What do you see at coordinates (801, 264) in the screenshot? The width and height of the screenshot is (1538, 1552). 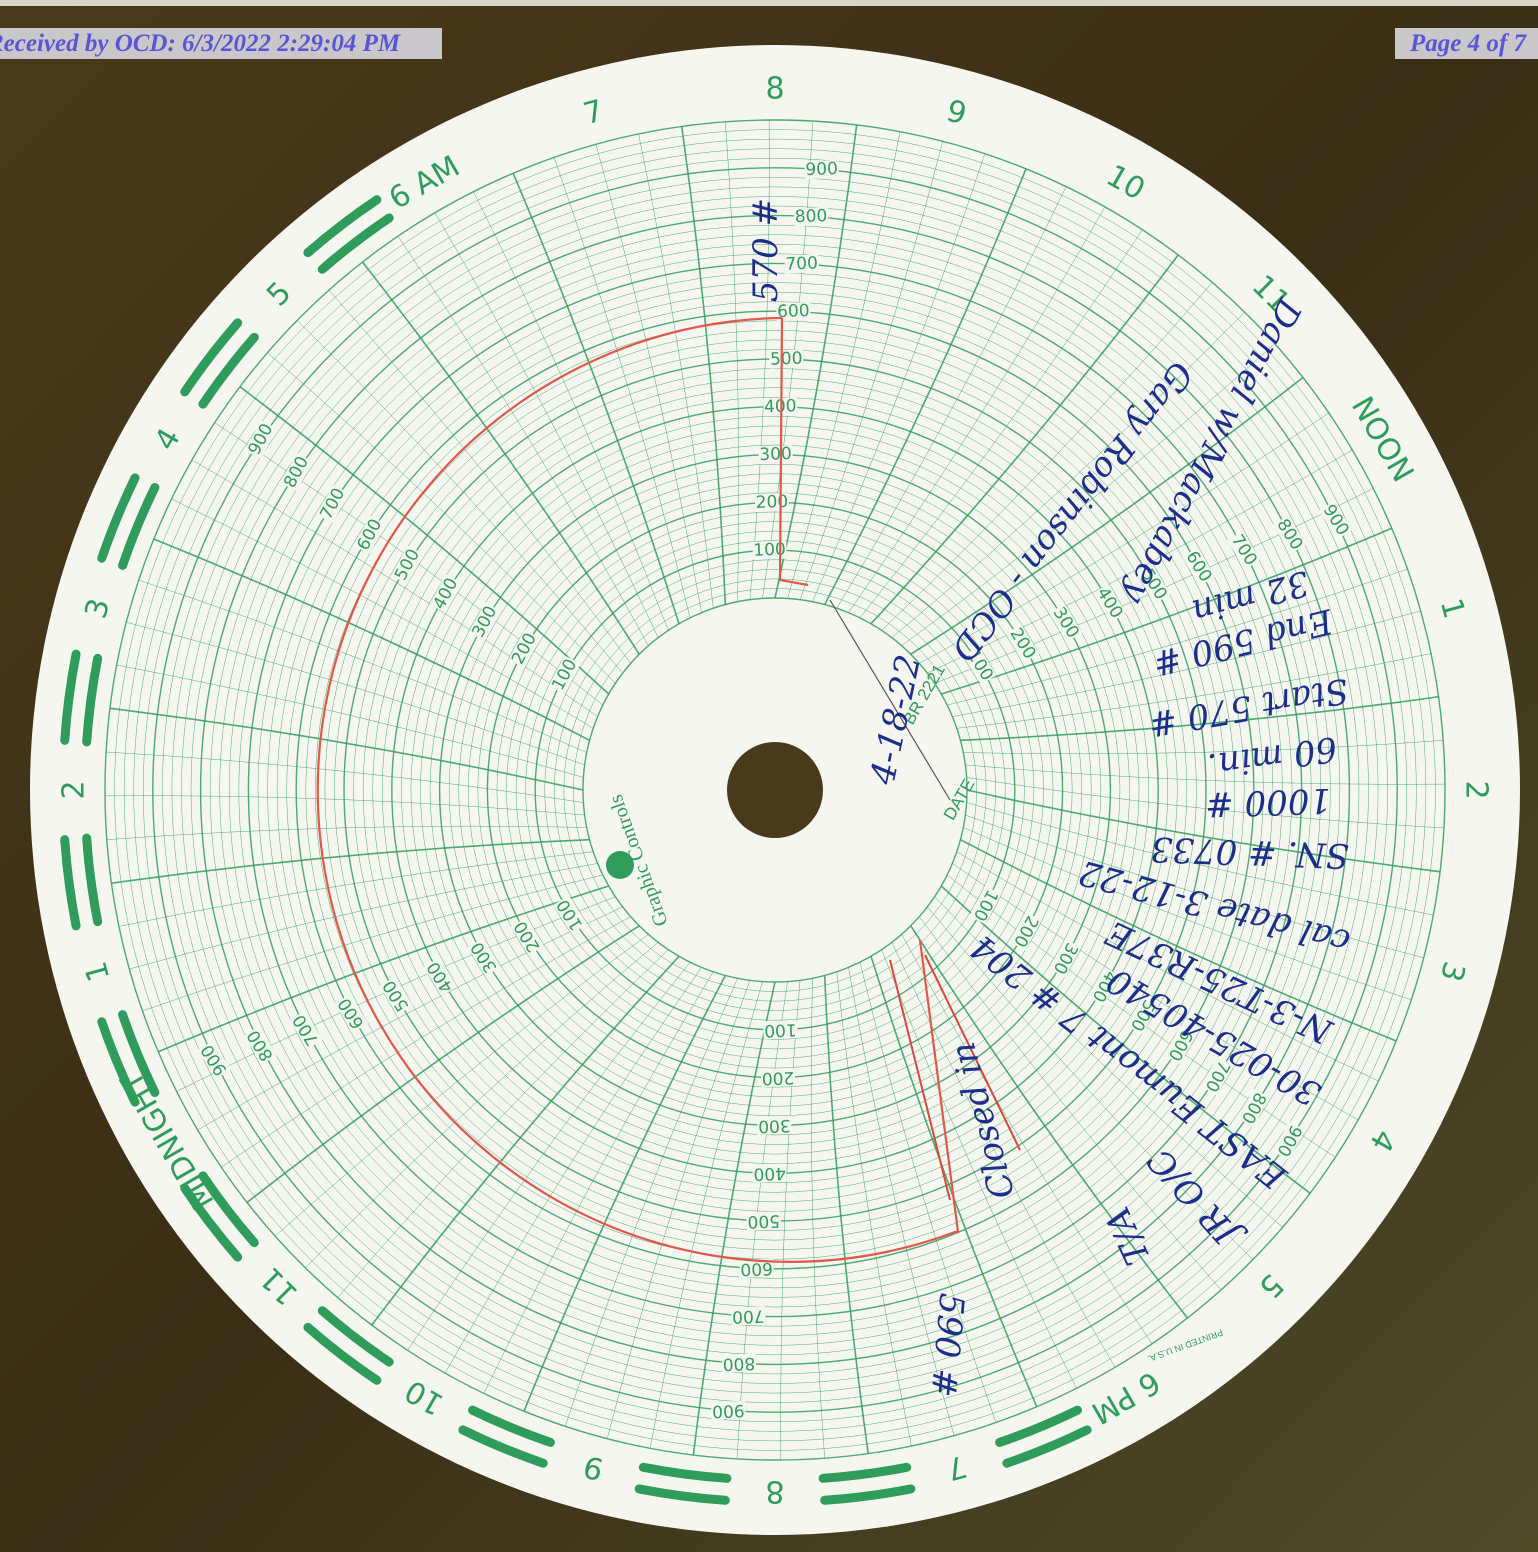 I see `pressure-label: 700` at bounding box center [801, 264].